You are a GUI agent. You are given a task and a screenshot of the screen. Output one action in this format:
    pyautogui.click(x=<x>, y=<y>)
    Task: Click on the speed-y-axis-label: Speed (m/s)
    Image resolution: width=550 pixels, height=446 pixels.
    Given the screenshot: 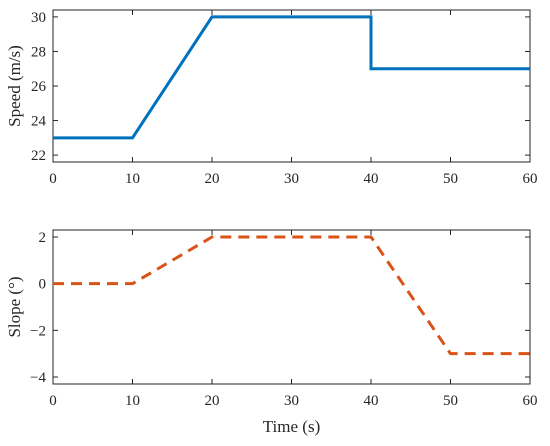 What is the action you would take?
    pyautogui.click(x=14, y=86)
    